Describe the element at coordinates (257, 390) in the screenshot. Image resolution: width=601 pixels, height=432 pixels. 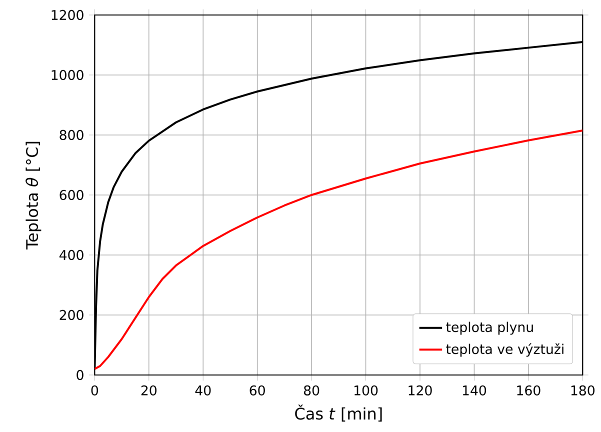
I see `x-tick-label: 60` at that location.